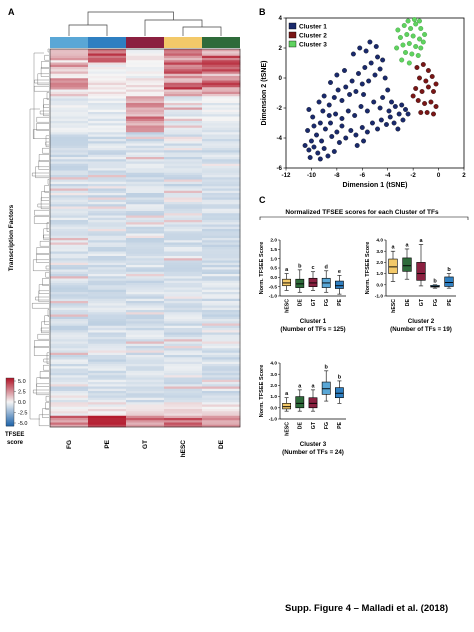 The height and width of the screenshot is (632, 474). What do you see at coordinates (273, 397) in the screenshot?
I see `boxplot-y-tick-label: 1.0` at bounding box center [273, 397].